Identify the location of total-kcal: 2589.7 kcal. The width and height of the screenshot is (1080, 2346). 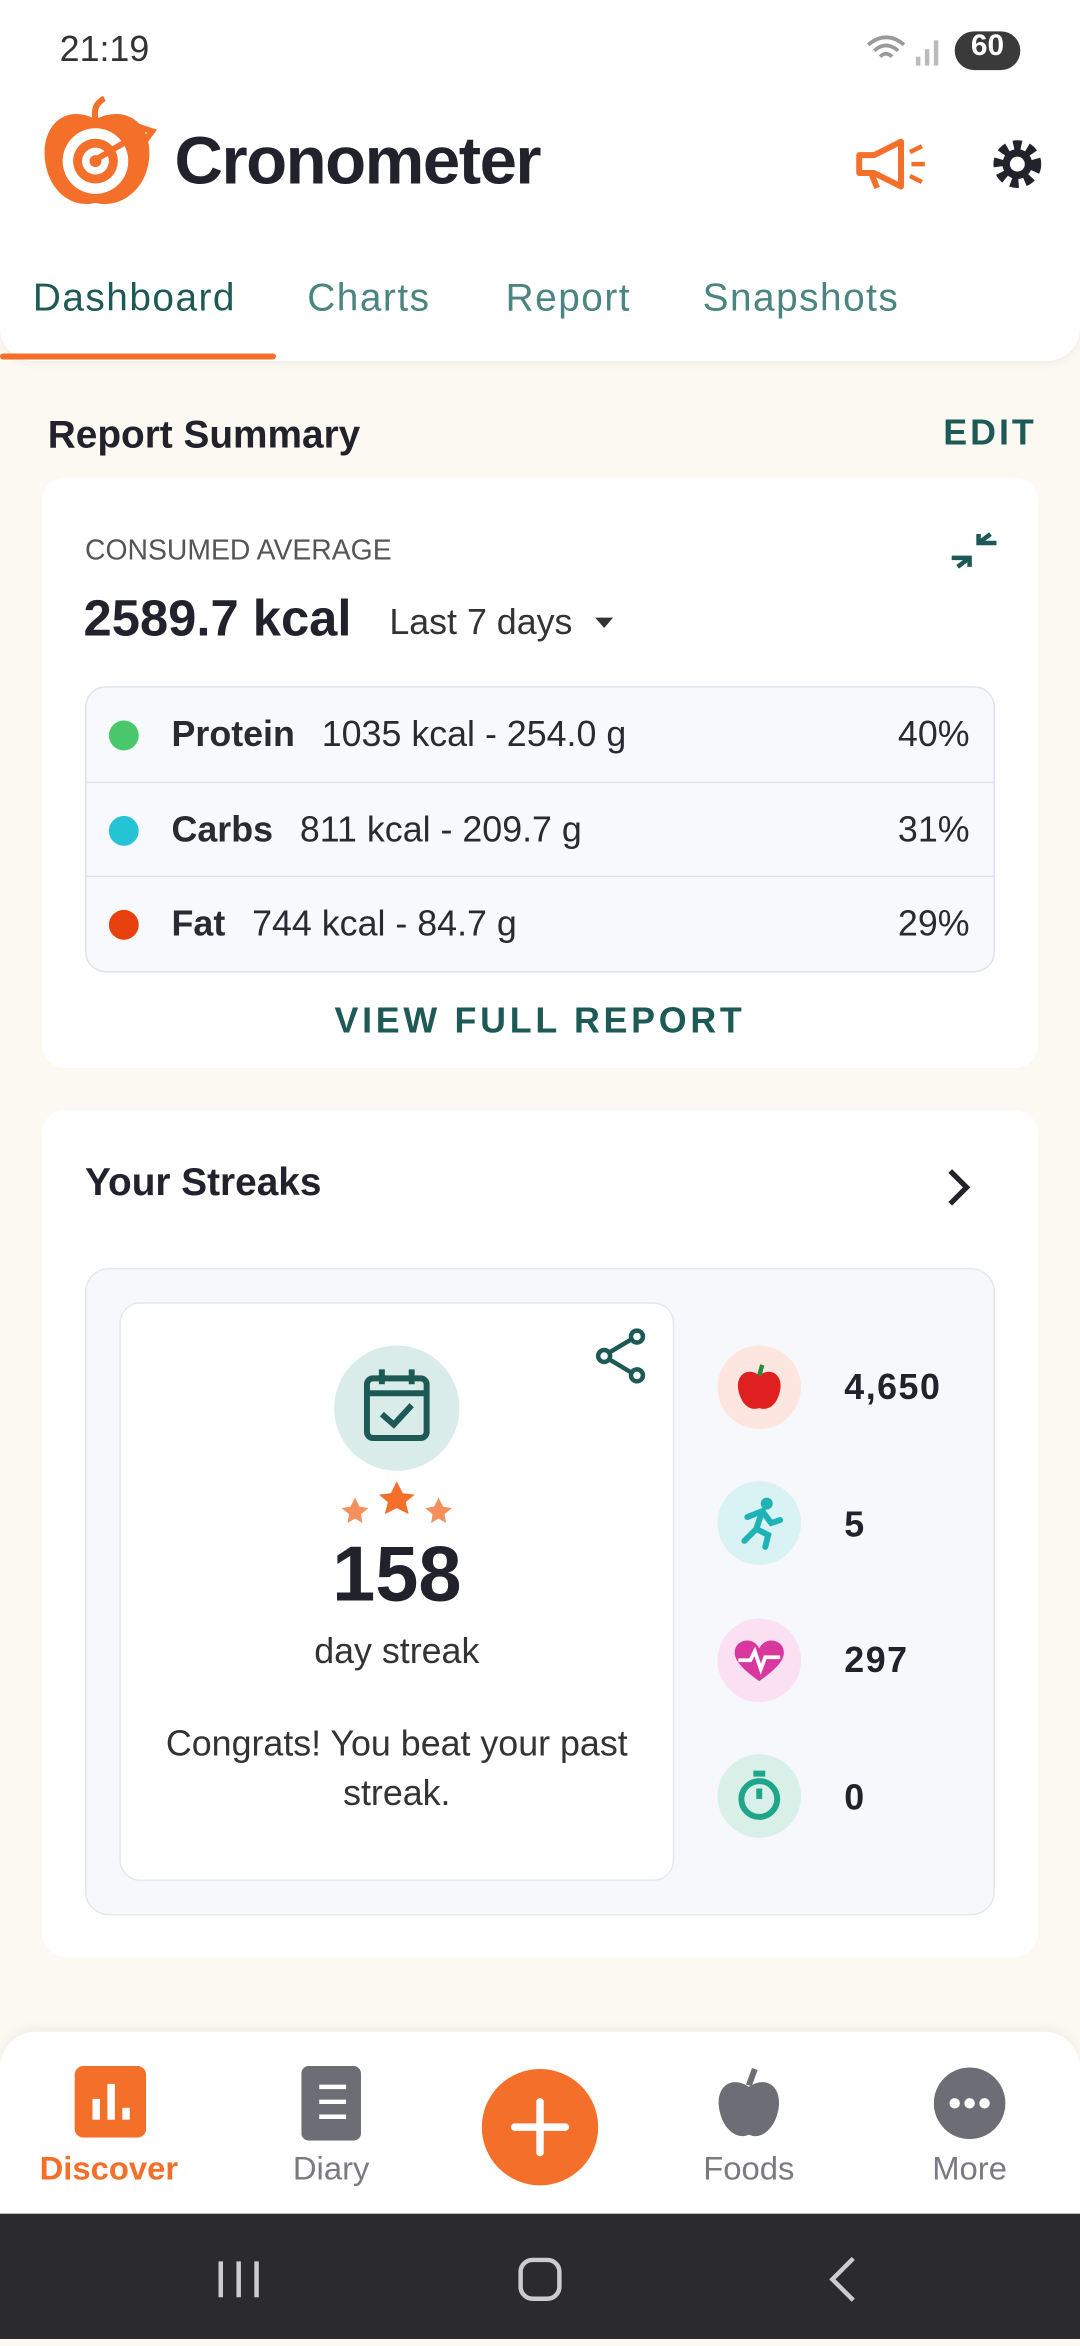
(217, 619).